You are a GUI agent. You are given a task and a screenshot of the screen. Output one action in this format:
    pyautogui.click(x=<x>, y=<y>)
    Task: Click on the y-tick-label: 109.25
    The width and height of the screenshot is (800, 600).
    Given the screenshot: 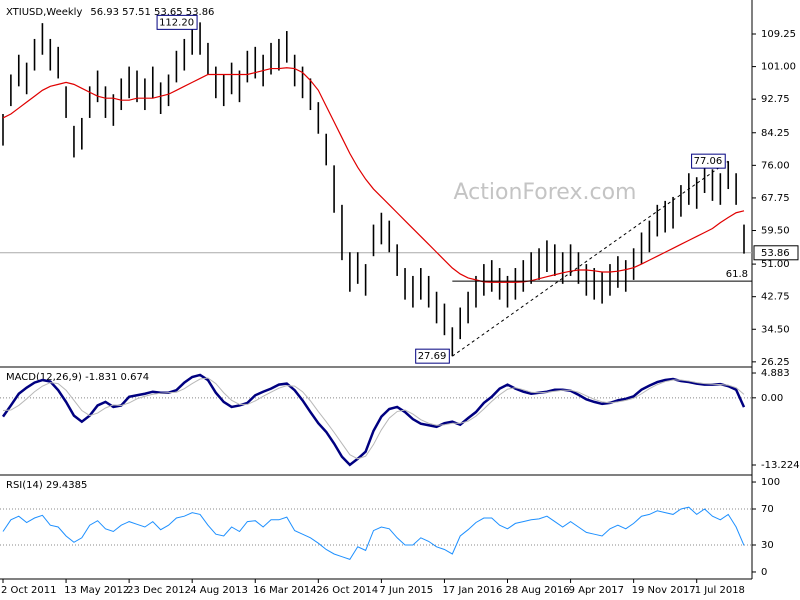 What is the action you would take?
    pyautogui.click(x=778, y=34)
    